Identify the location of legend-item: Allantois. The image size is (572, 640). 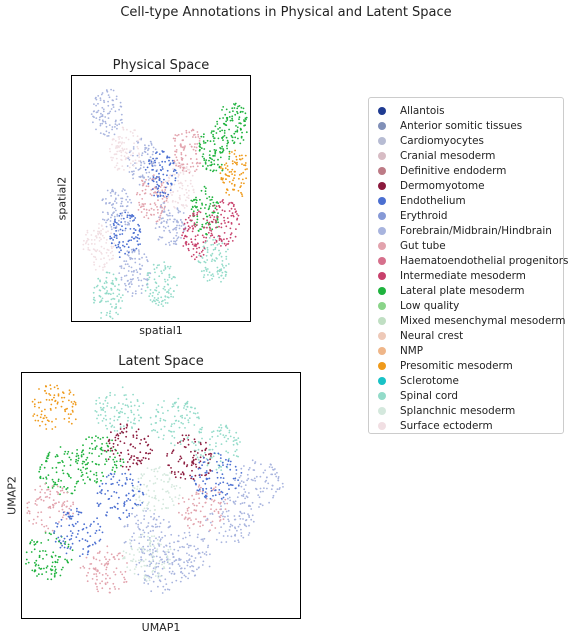
(470, 110).